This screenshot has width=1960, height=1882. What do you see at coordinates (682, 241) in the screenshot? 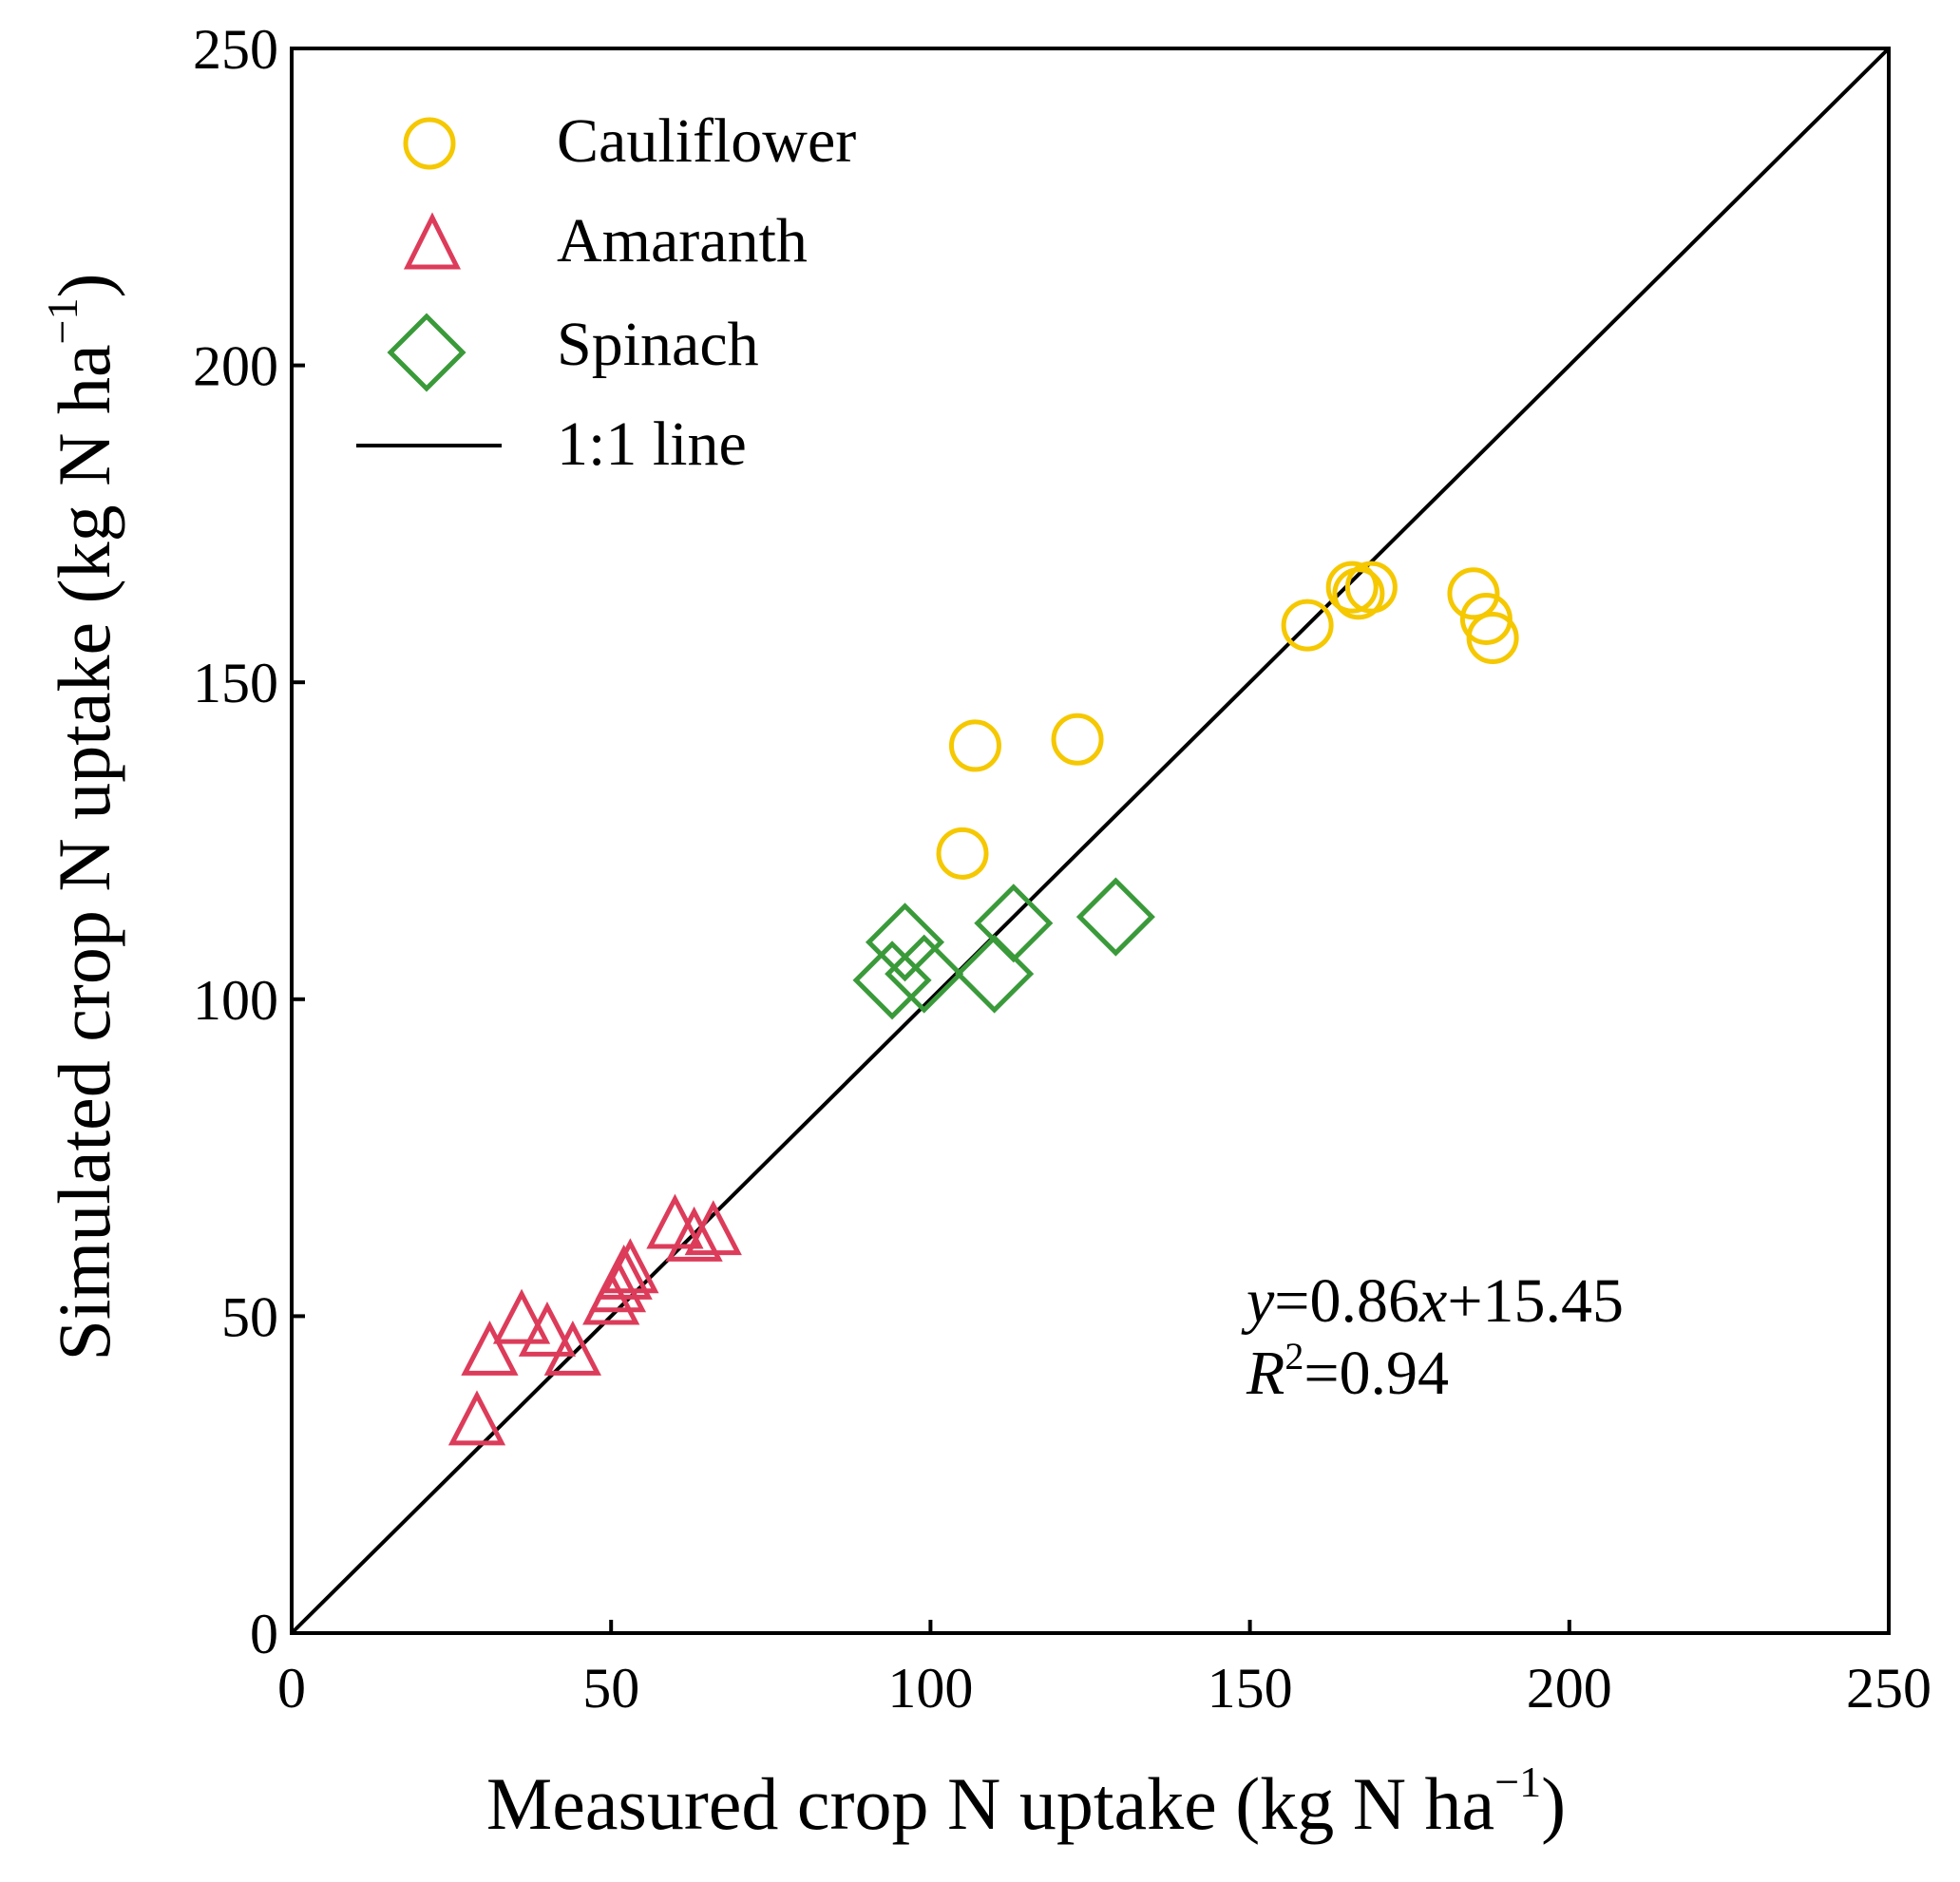
I see `legend-label-amaranth: Amaranth` at bounding box center [682, 241].